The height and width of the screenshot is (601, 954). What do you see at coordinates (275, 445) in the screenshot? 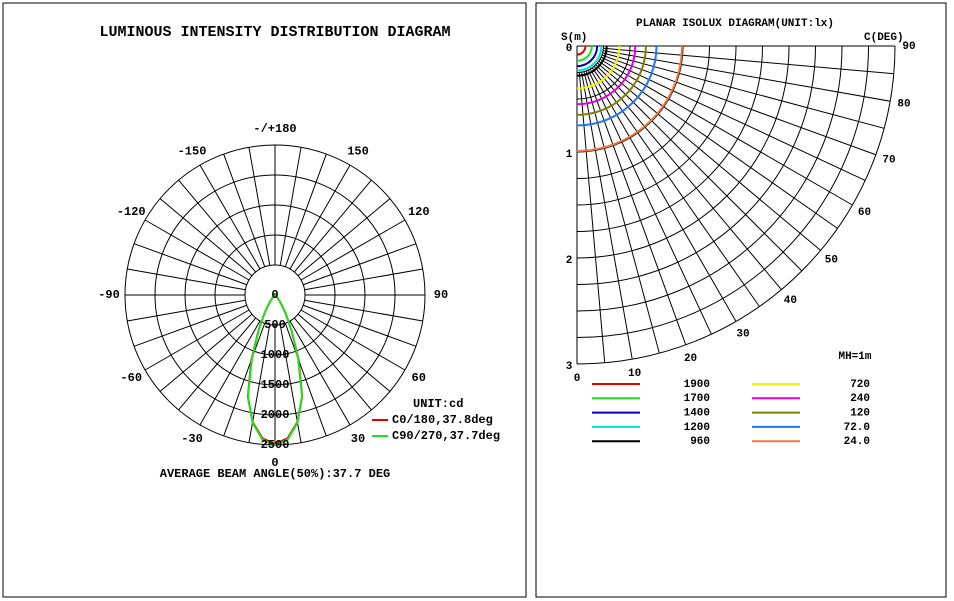
I see `radial-tick-label: 2500` at bounding box center [275, 445].